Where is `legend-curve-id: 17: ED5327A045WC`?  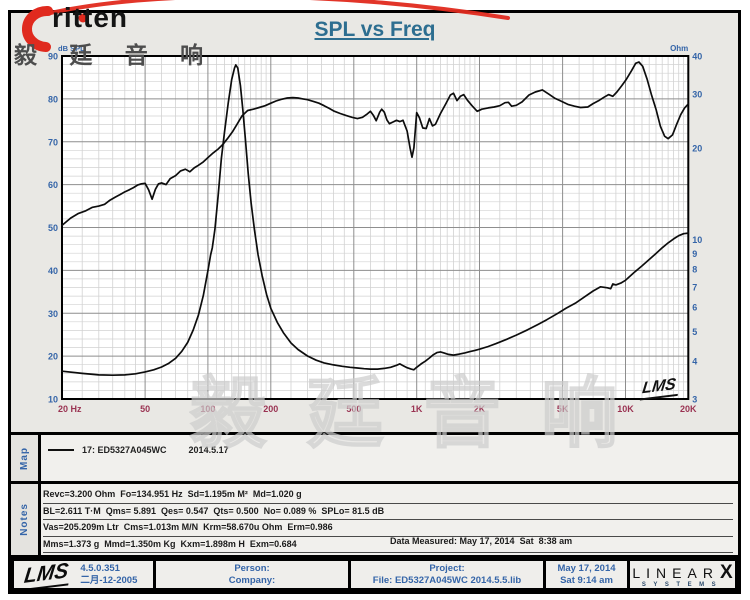
legend-curve-id: 17: ED5327A045WC is located at coordinates (124, 450).